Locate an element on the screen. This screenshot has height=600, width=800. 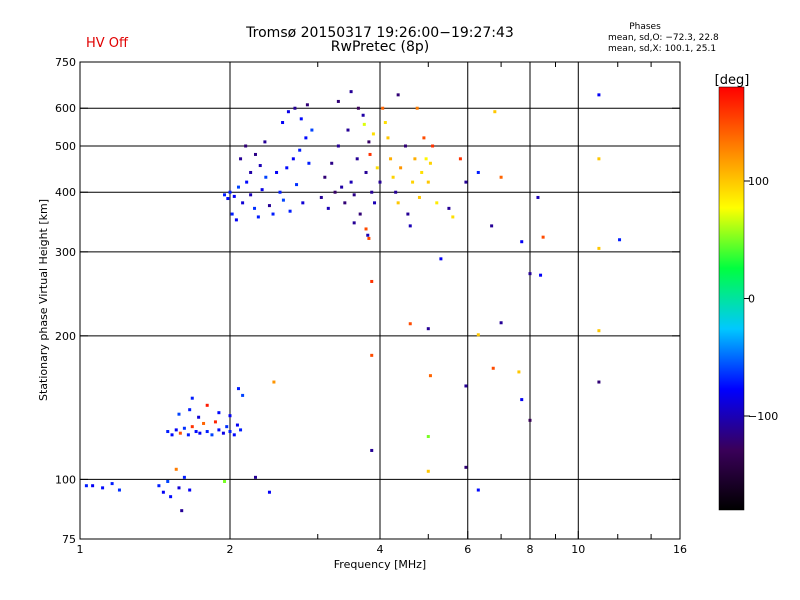
chart-title: Tromsø 20150317 19:26:00−19:27:43 is located at coordinates (380, 33).